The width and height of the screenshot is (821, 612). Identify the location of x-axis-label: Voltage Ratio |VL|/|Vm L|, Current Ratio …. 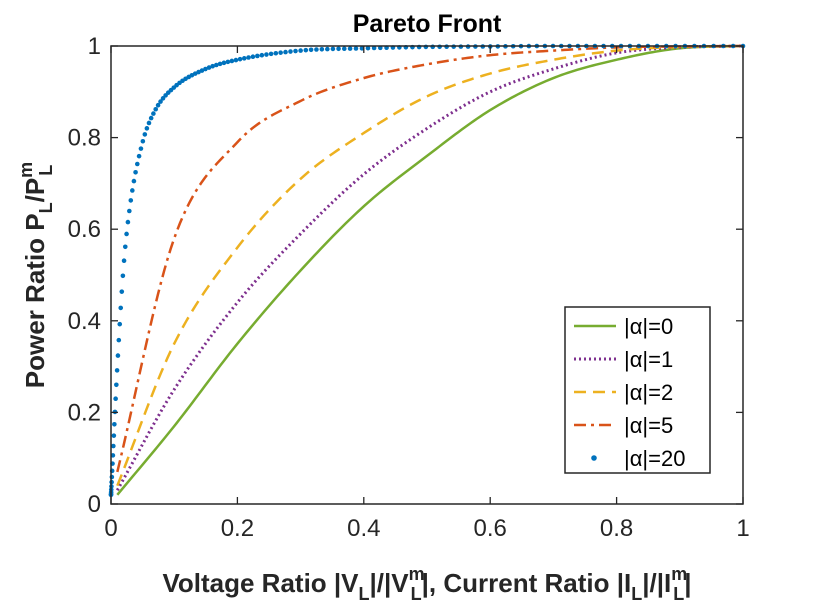
(426, 584).